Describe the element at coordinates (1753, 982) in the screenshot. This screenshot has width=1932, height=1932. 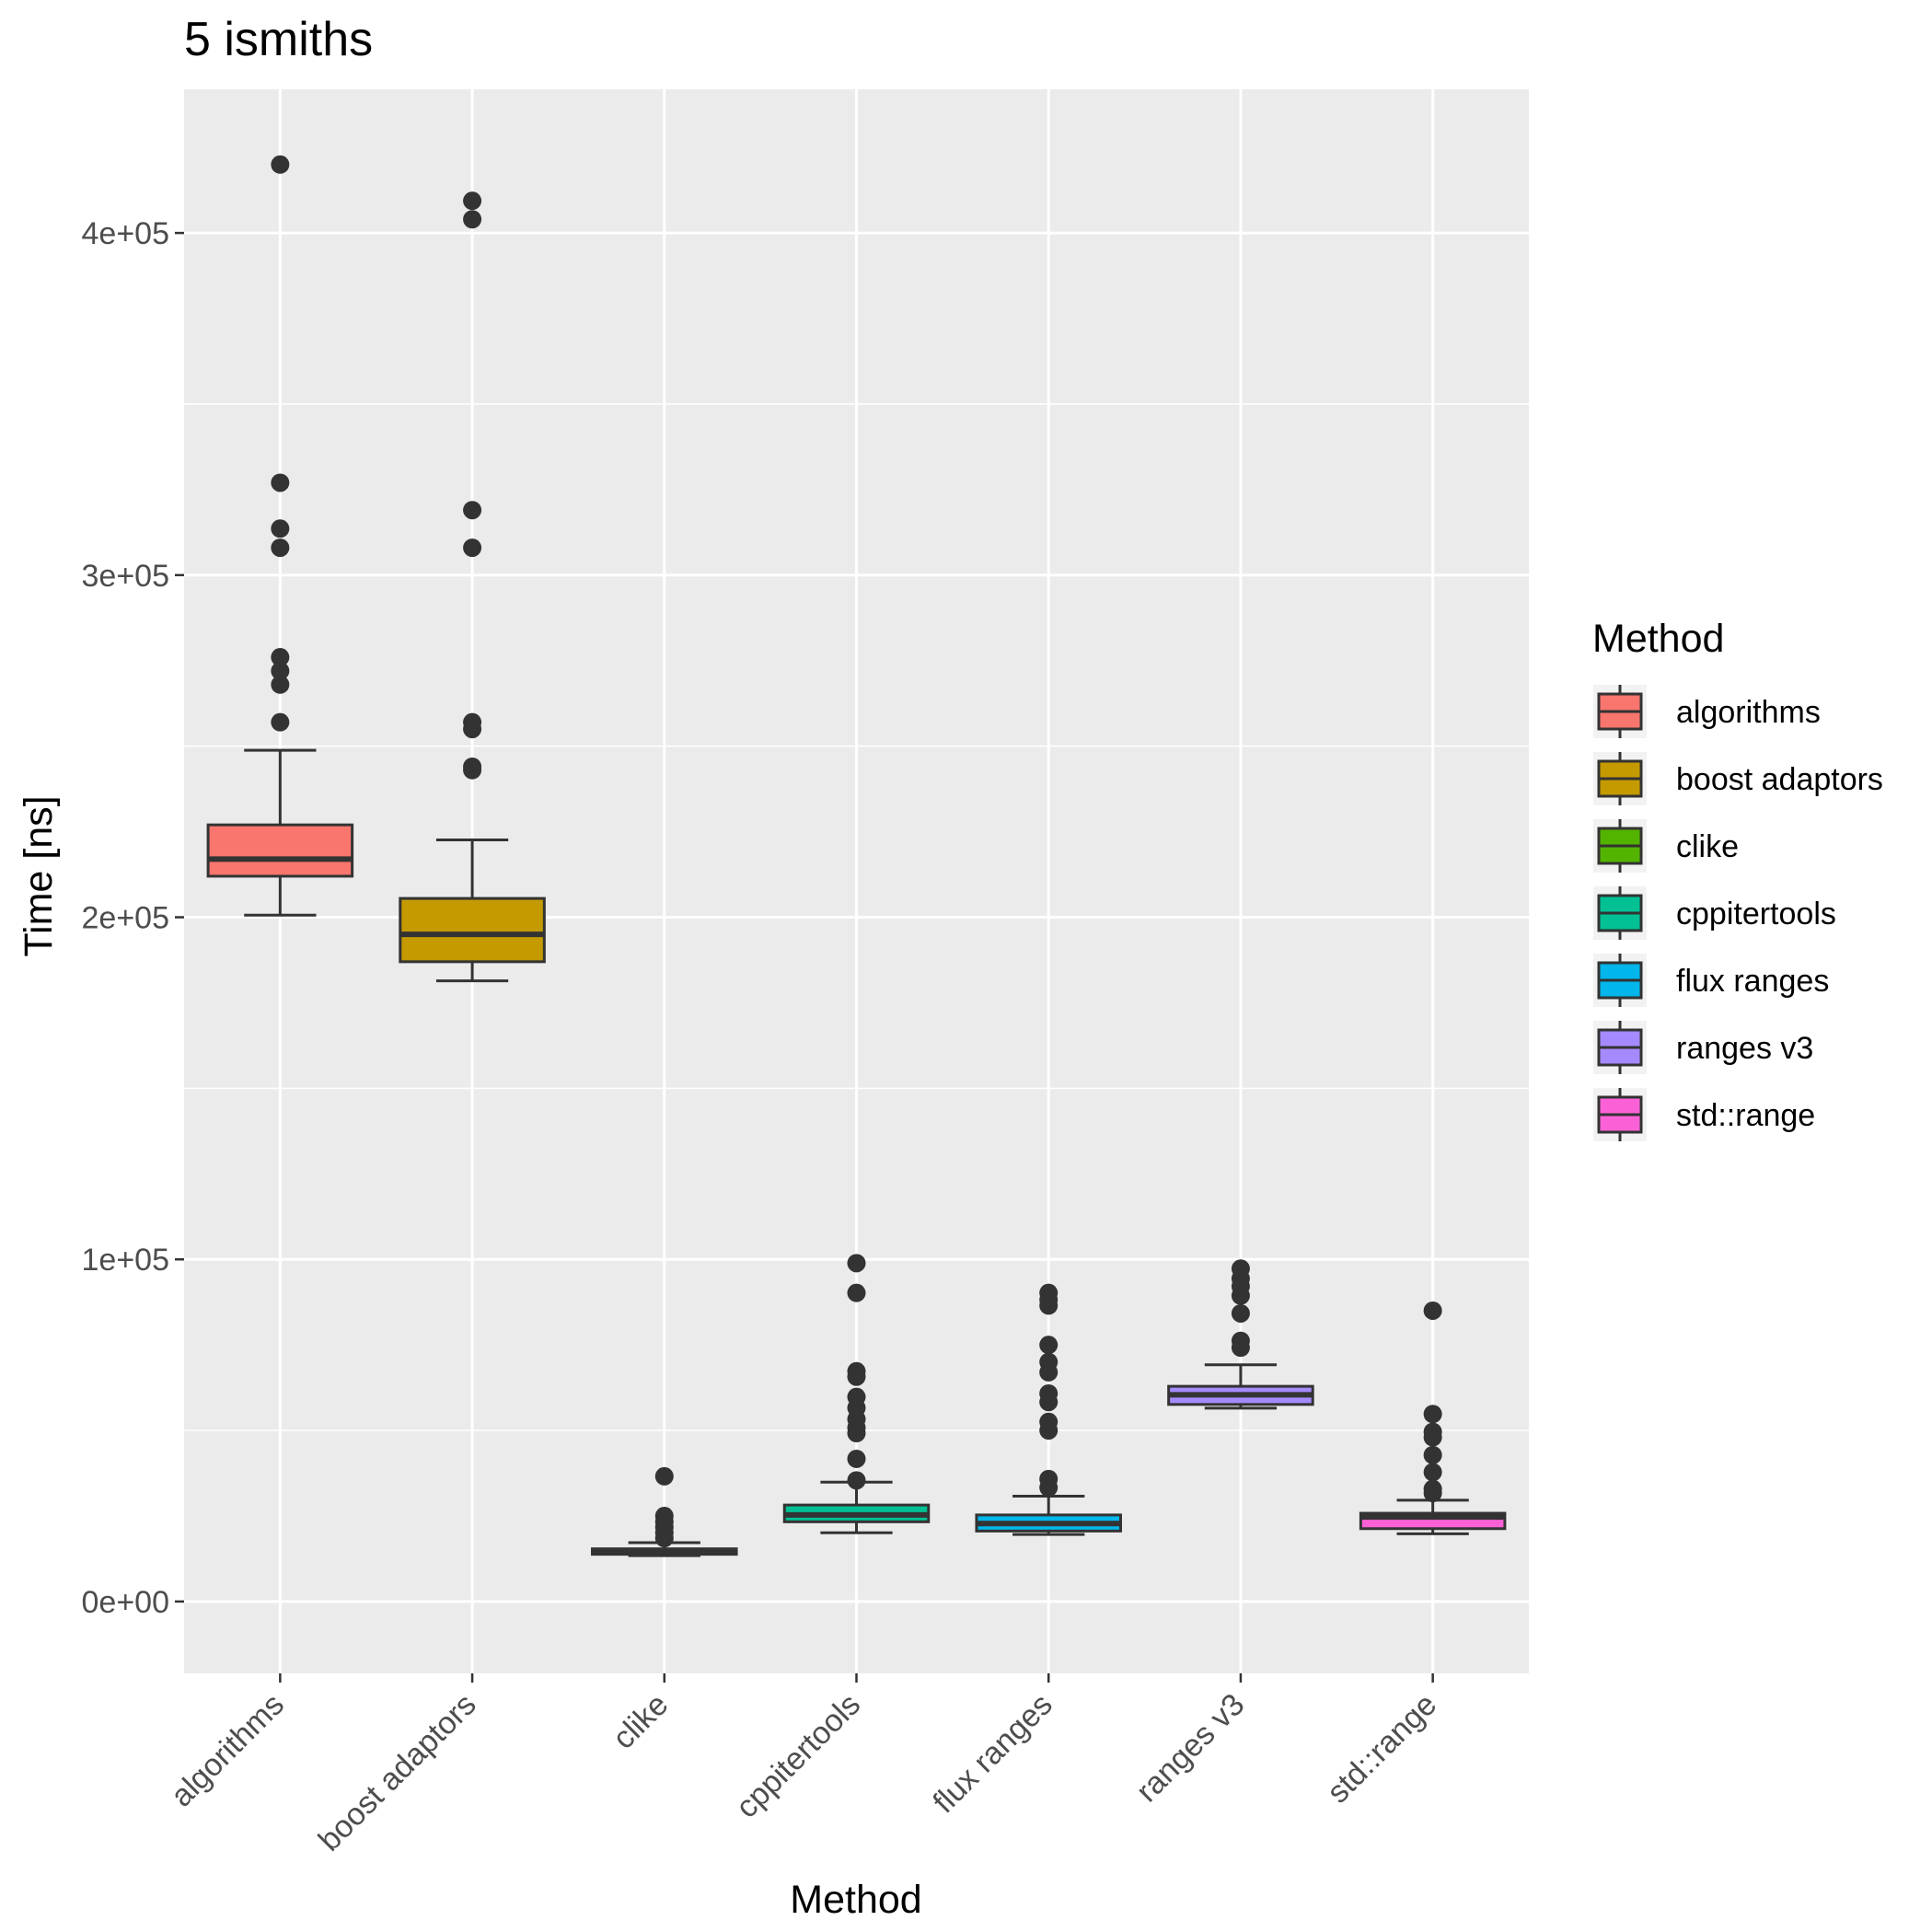
I see `legend-label: flux ranges` at that location.